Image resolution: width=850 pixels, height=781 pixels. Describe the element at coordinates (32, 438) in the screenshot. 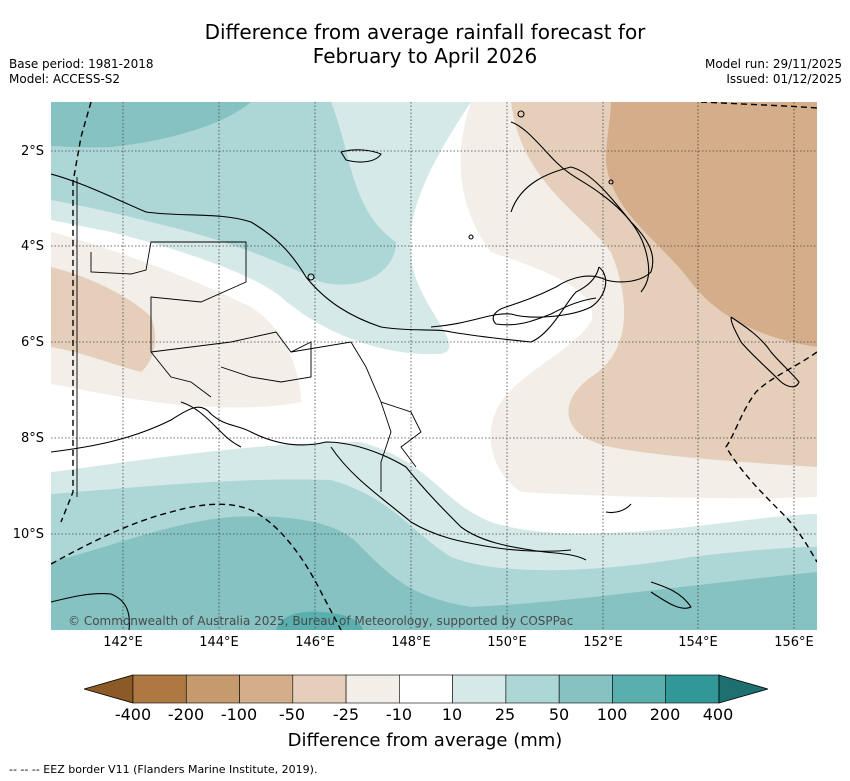

I see `lat-label-8s: 8°S` at that location.